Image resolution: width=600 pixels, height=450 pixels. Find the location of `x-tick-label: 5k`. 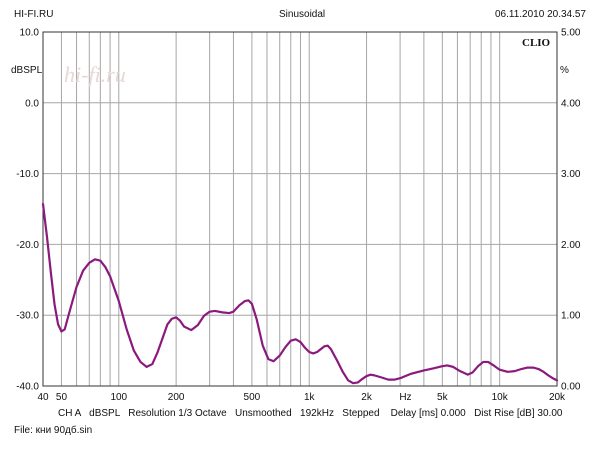

x-tick-label: 5k is located at coordinates (443, 397).